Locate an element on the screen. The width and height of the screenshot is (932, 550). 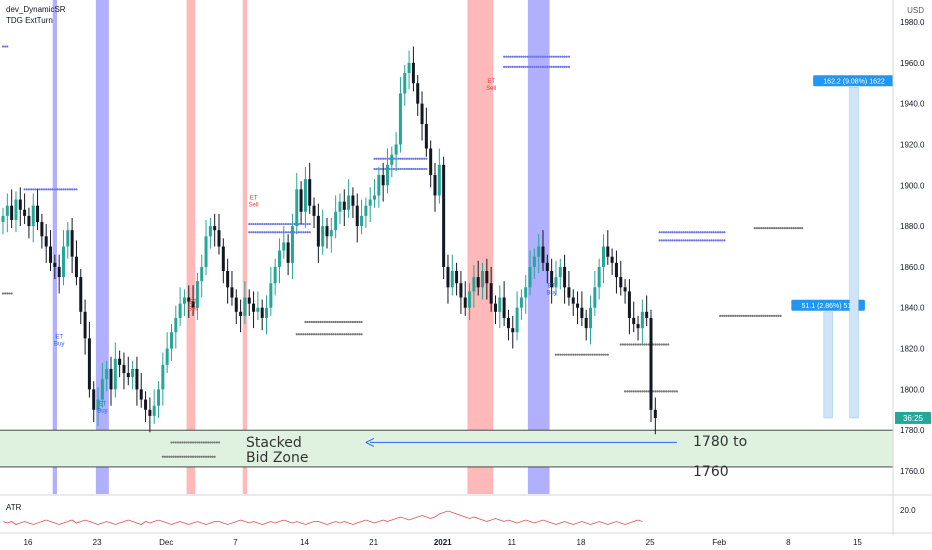
zone-label-line2: Bid Zone is located at coordinates (277, 458).